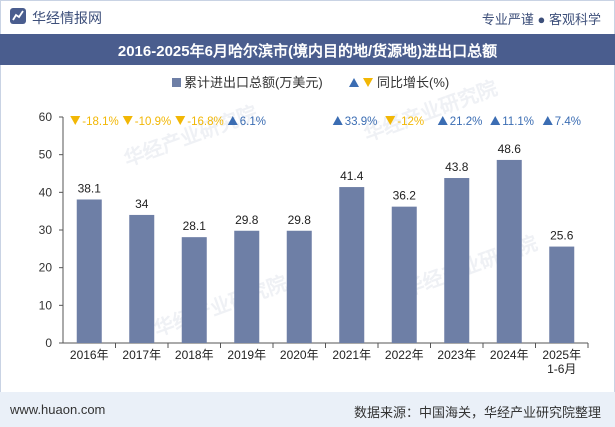 The height and width of the screenshot is (427, 615). Describe the element at coordinates (90, 188) in the screenshot. I see `bar-value-label: 38.1` at that location.